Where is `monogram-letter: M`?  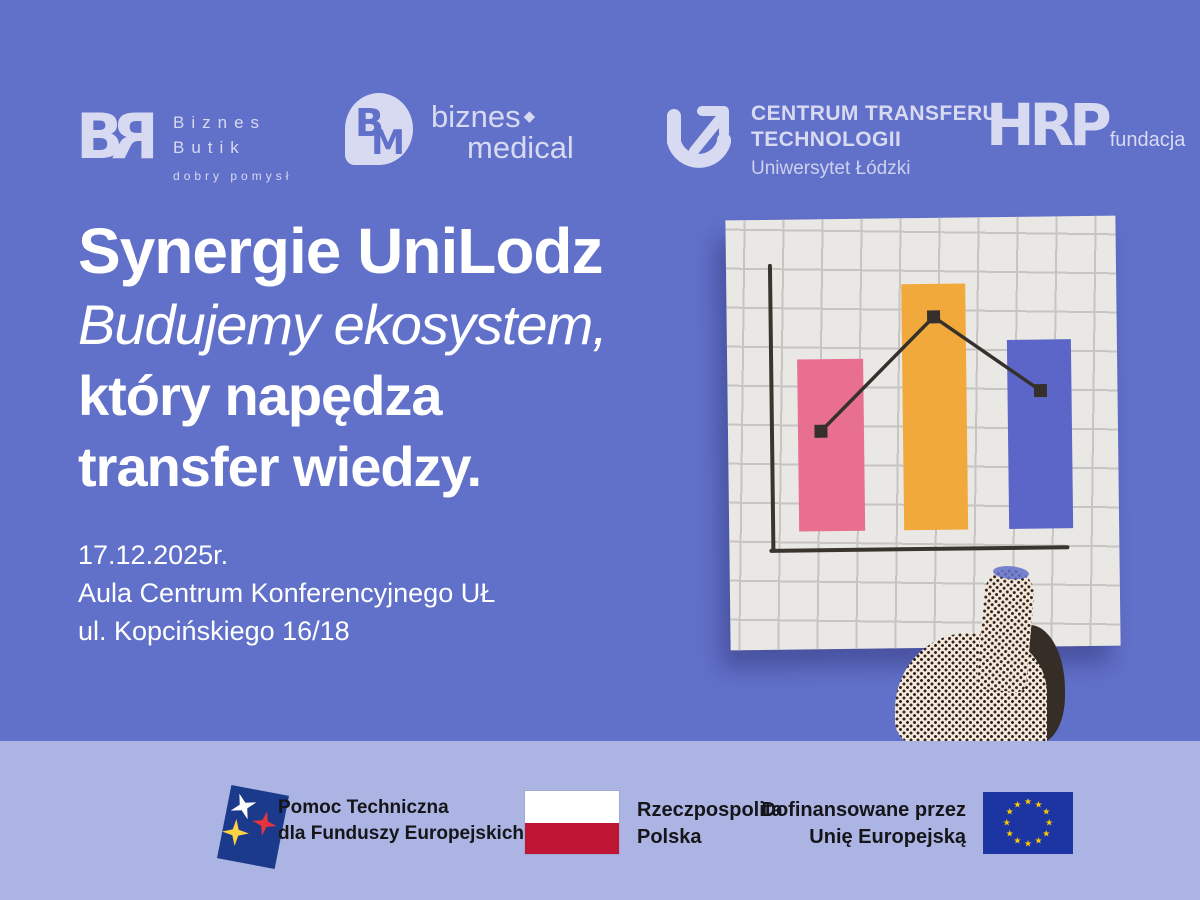
monogram-letter: M is located at coordinates (388, 143).